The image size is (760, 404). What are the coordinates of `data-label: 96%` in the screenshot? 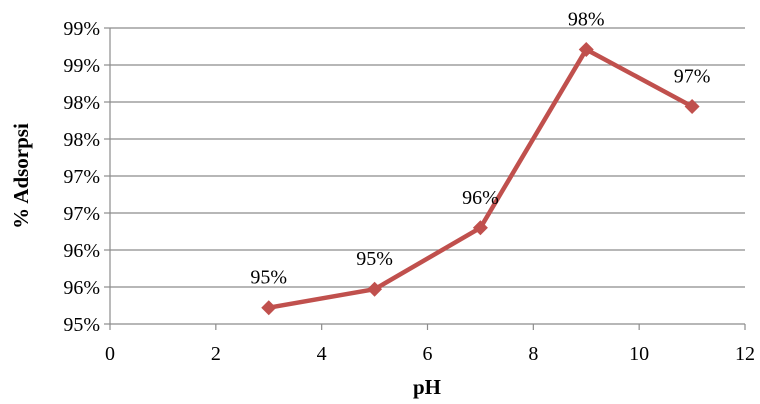 It's located at (480, 198).